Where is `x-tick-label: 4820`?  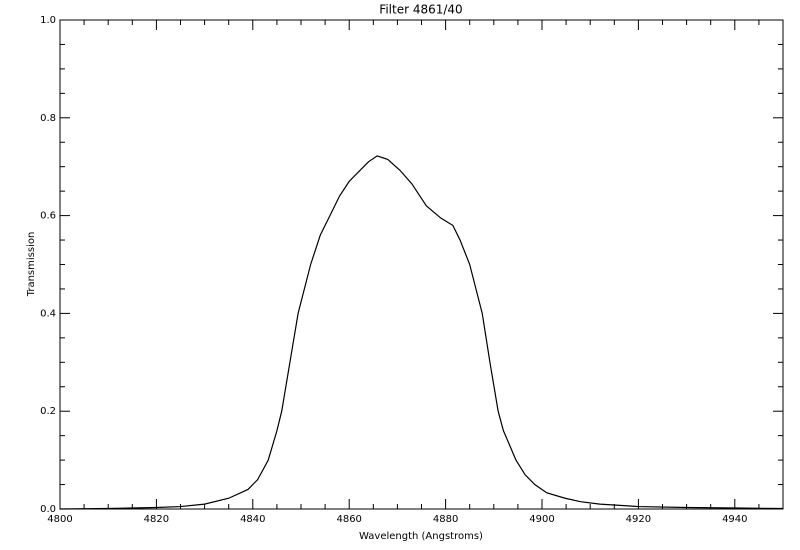 x-tick-label: 4820 is located at coordinates (156, 519).